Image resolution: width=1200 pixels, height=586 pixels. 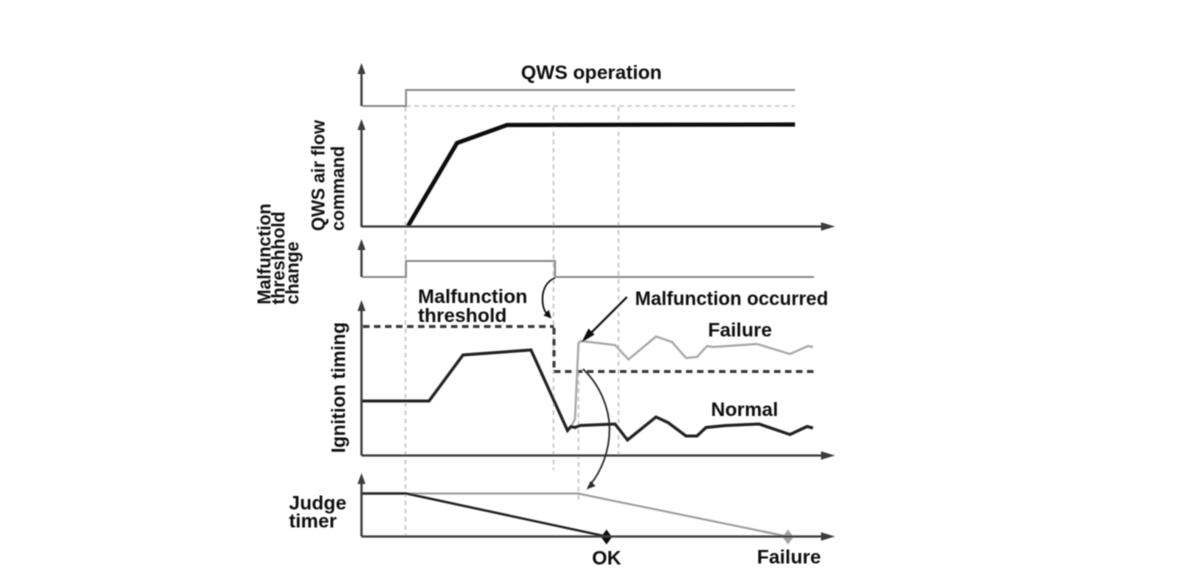 I want to click on svg-text: Normal, so click(x=744, y=410).